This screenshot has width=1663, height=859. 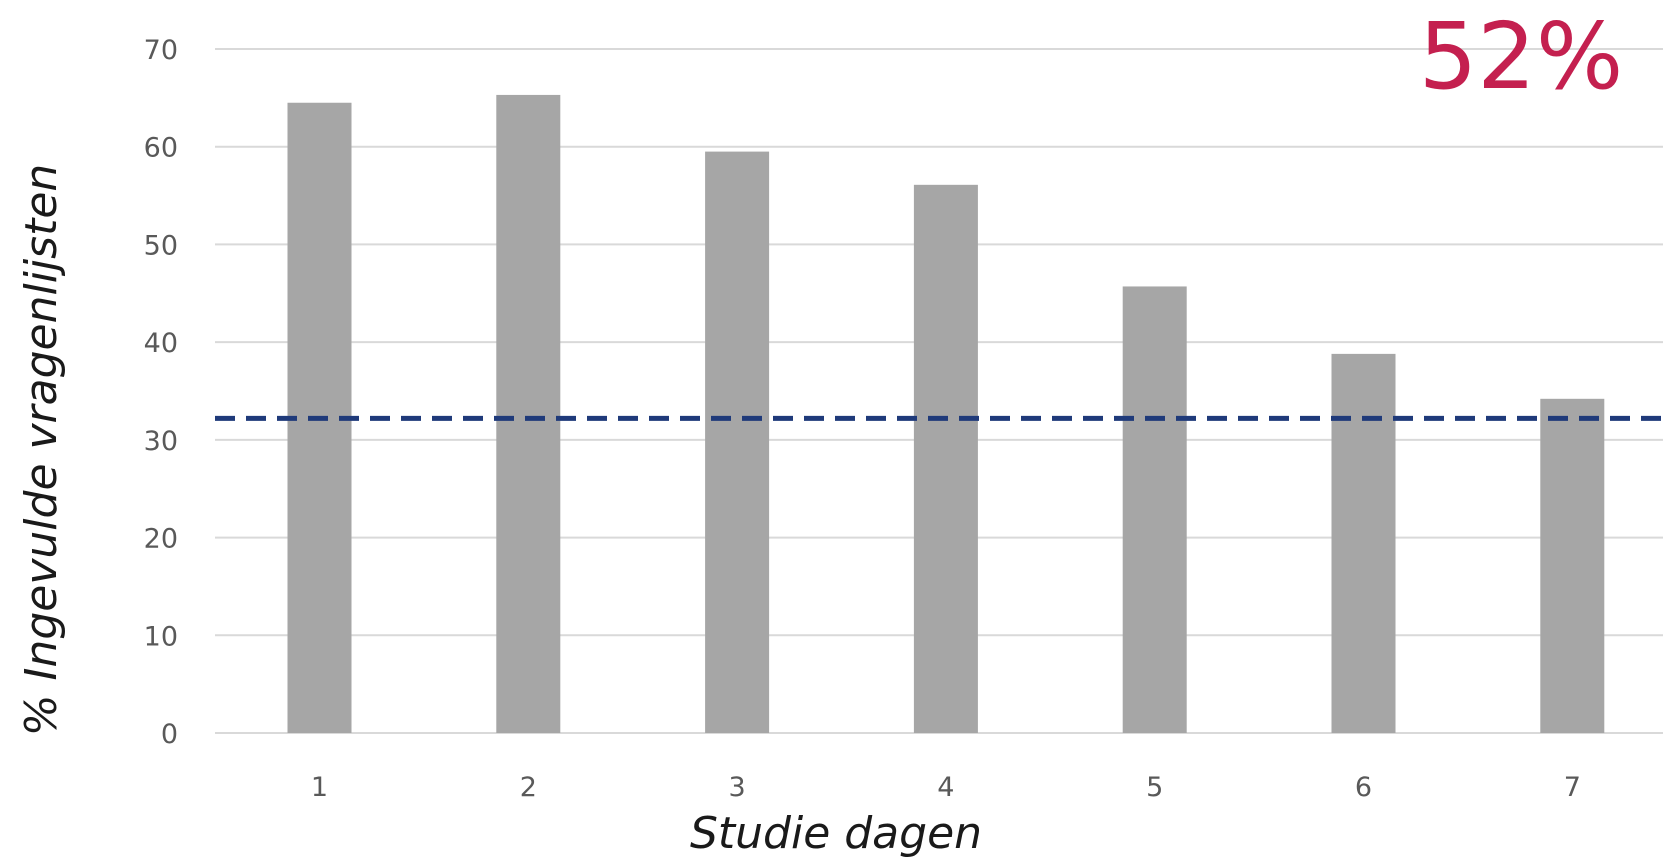 What do you see at coordinates (161, 148) in the screenshot?
I see `y-tick-label: 60` at bounding box center [161, 148].